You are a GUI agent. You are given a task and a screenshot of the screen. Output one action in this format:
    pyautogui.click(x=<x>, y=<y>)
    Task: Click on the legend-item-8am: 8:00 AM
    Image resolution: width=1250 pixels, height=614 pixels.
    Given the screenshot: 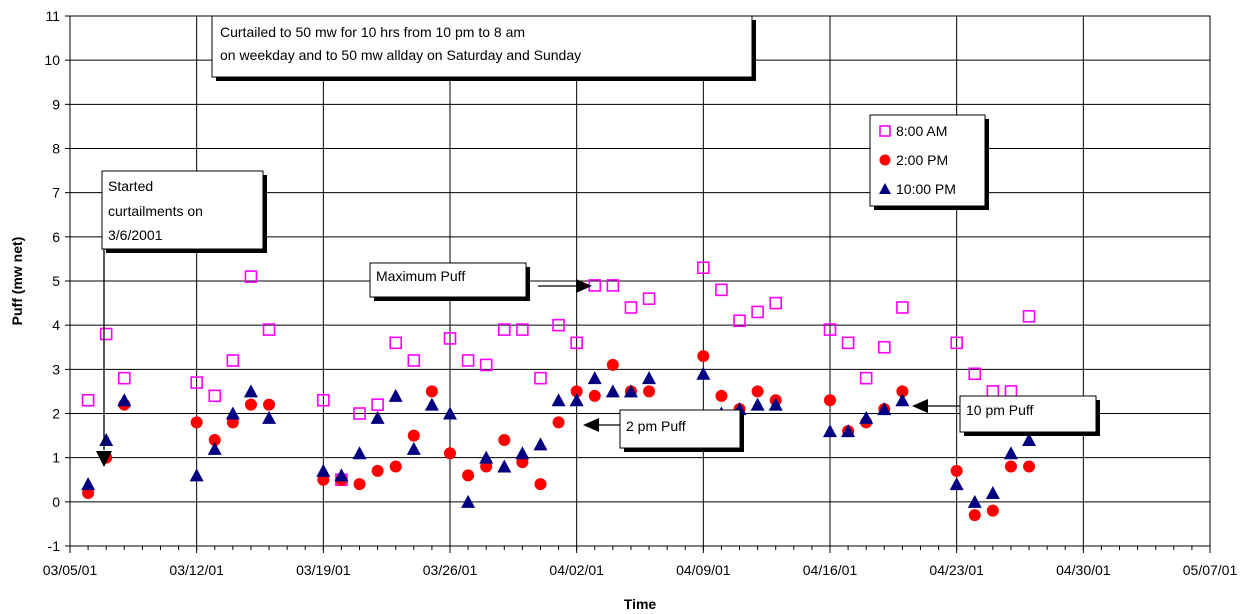 What is the action you would take?
    pyautogui.click(x=913, y=131)
    